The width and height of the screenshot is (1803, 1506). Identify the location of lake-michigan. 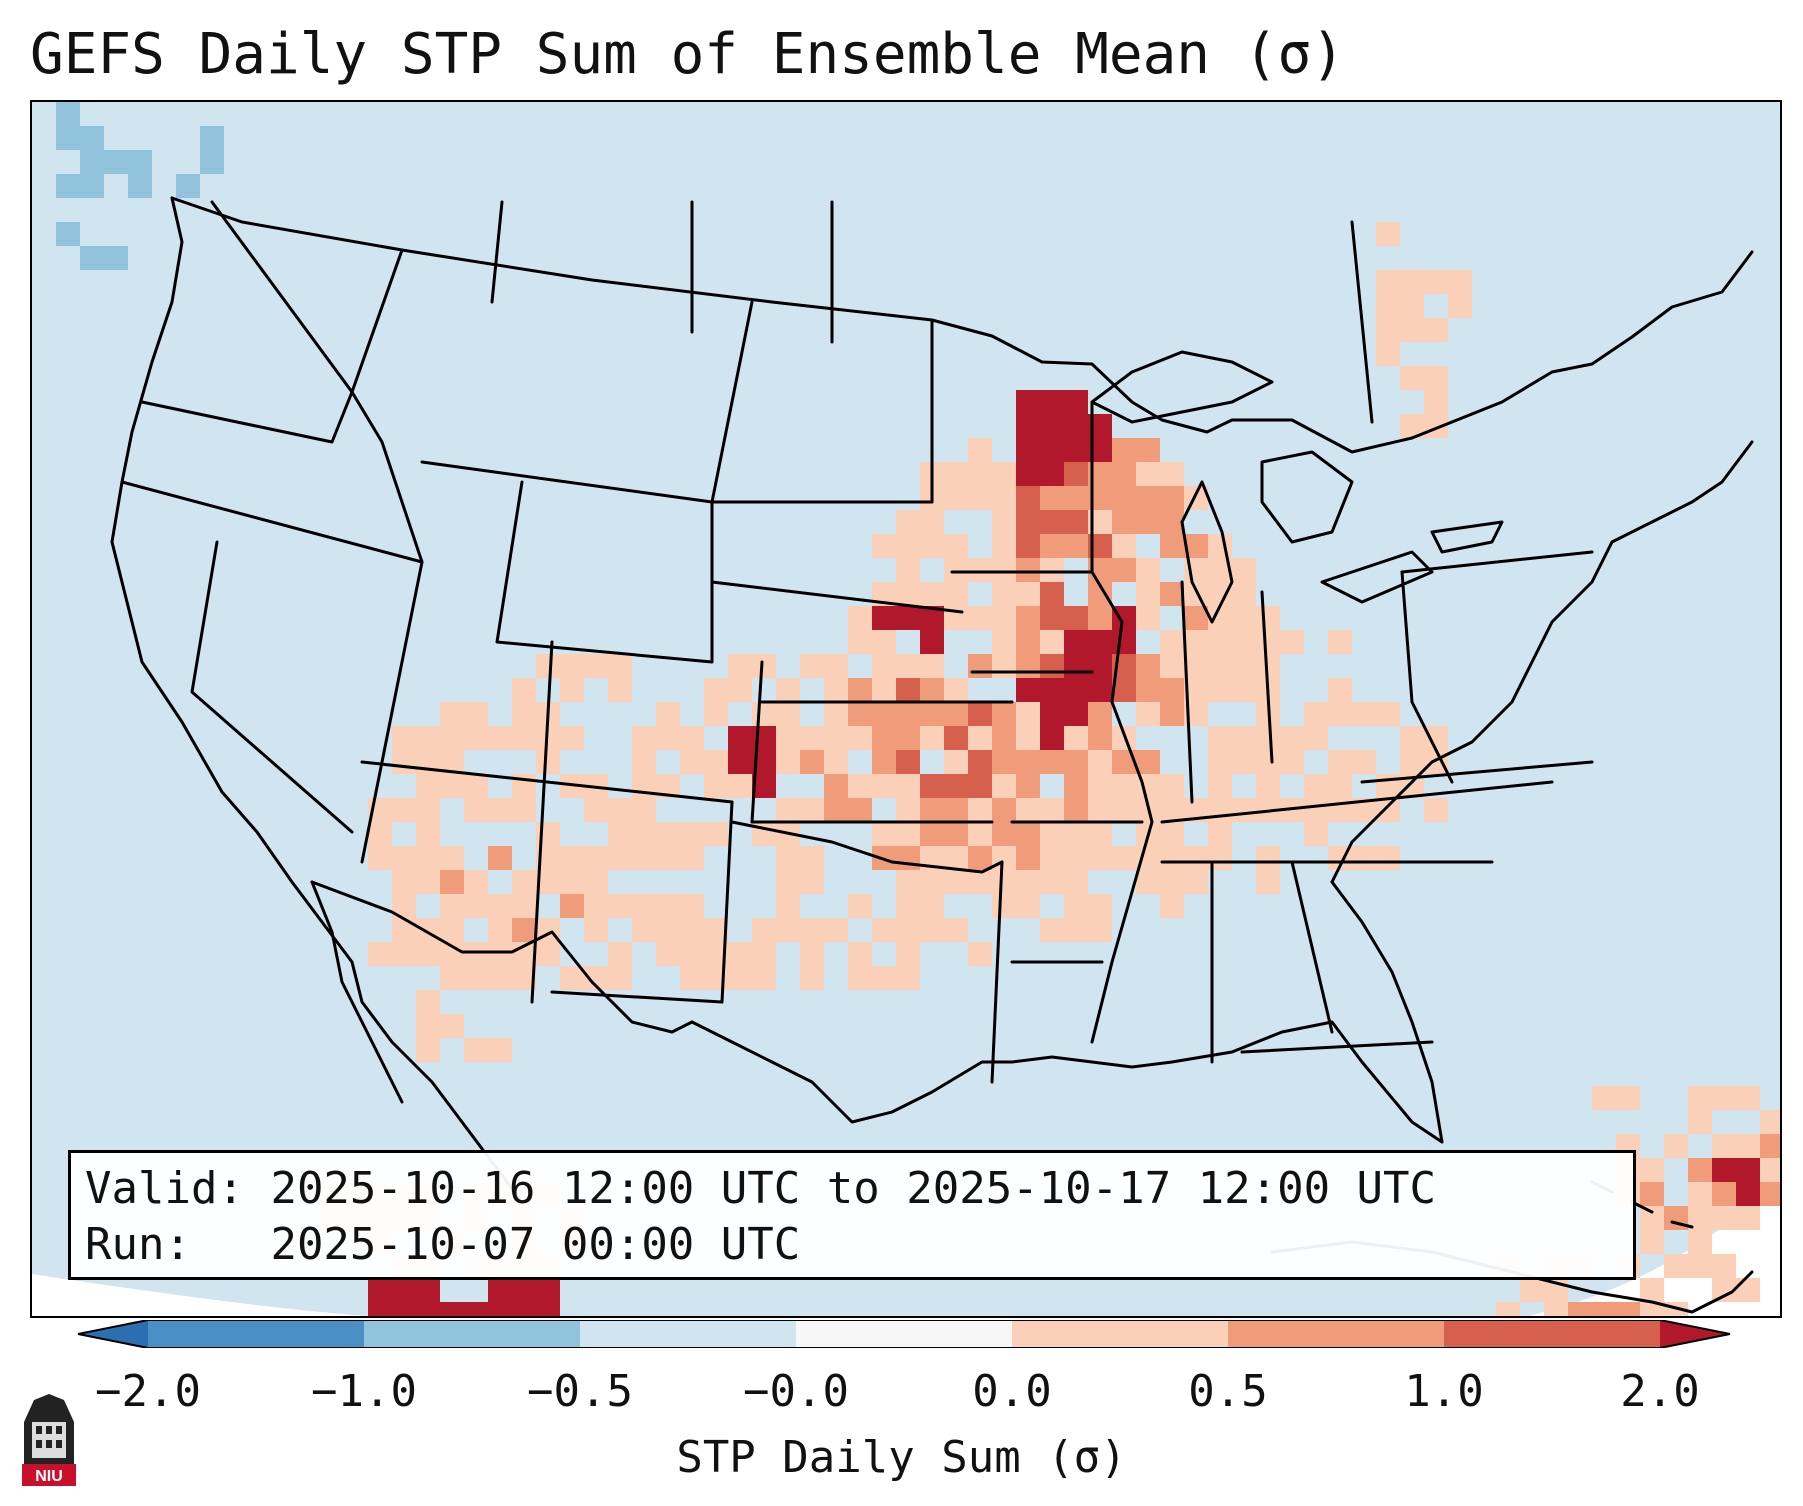
(1207, 552).